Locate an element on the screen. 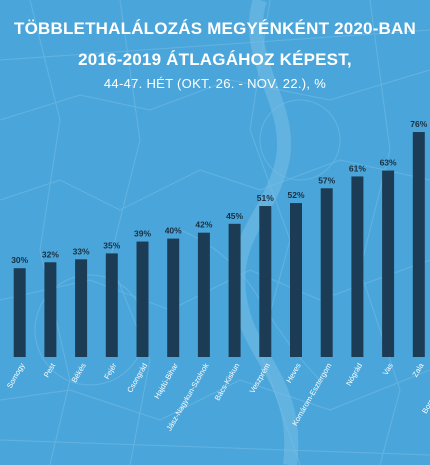 The height and width of the screenshot is (465, 430). data-label: 30% is located at coordinates (19, 260).